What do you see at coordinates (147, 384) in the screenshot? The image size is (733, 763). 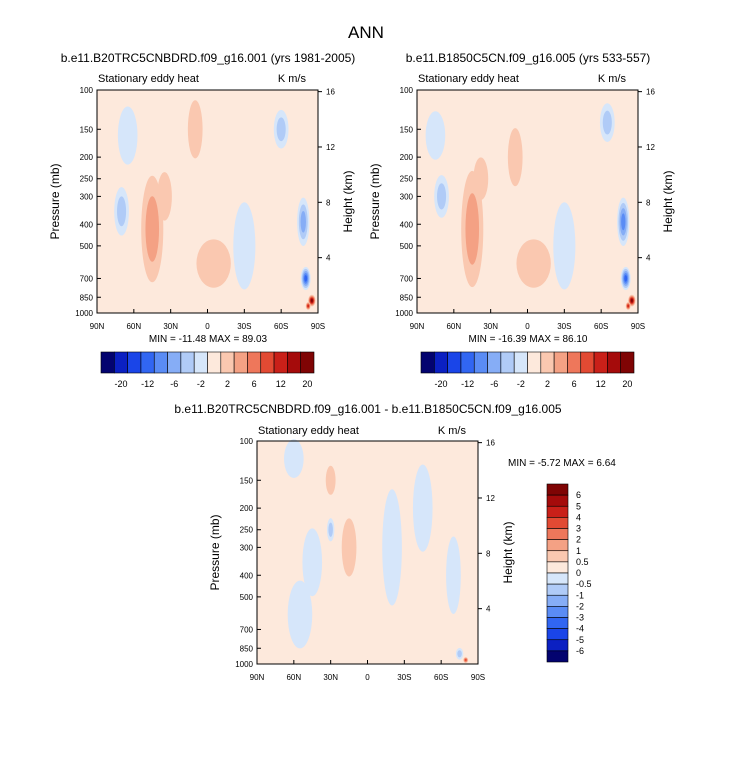 I see `colorbar-label: -12` at bounding box center [147, 384].